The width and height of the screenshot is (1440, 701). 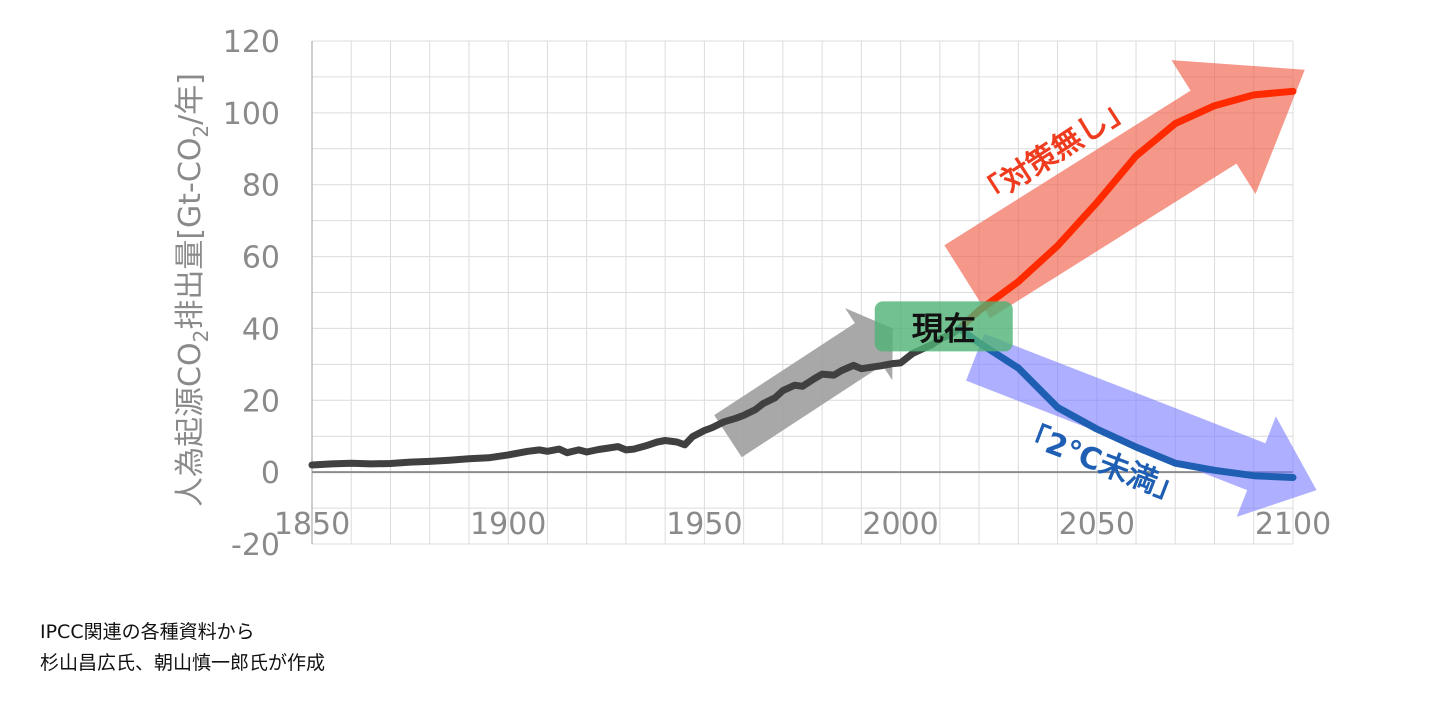 I want to click on source-note-line-1: IPCC関連の各種資料から, so click(x=147, y=632).